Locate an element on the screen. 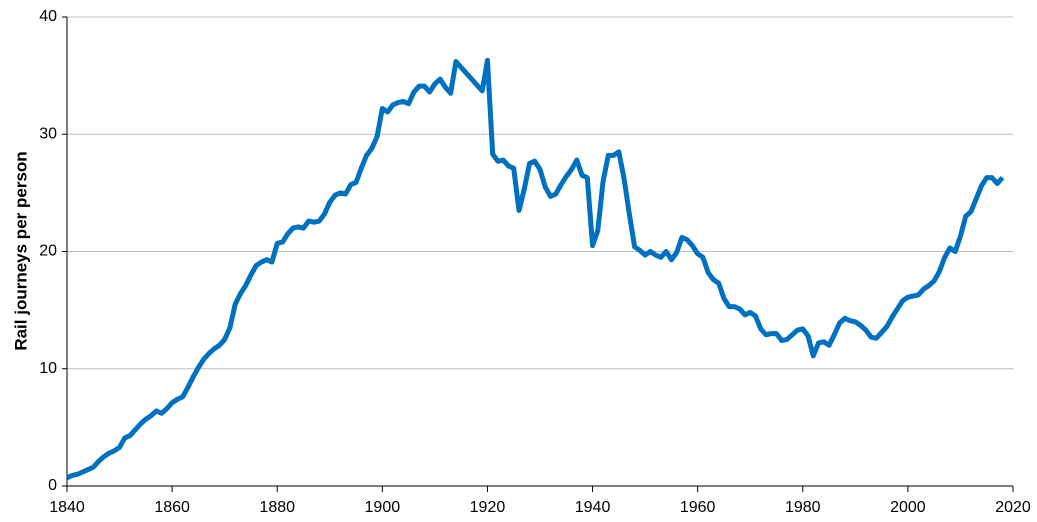 The width and height of the screenshot is (1037, 522). y-axis-label: Rail journeys per person is located at coordinates (20, 250).